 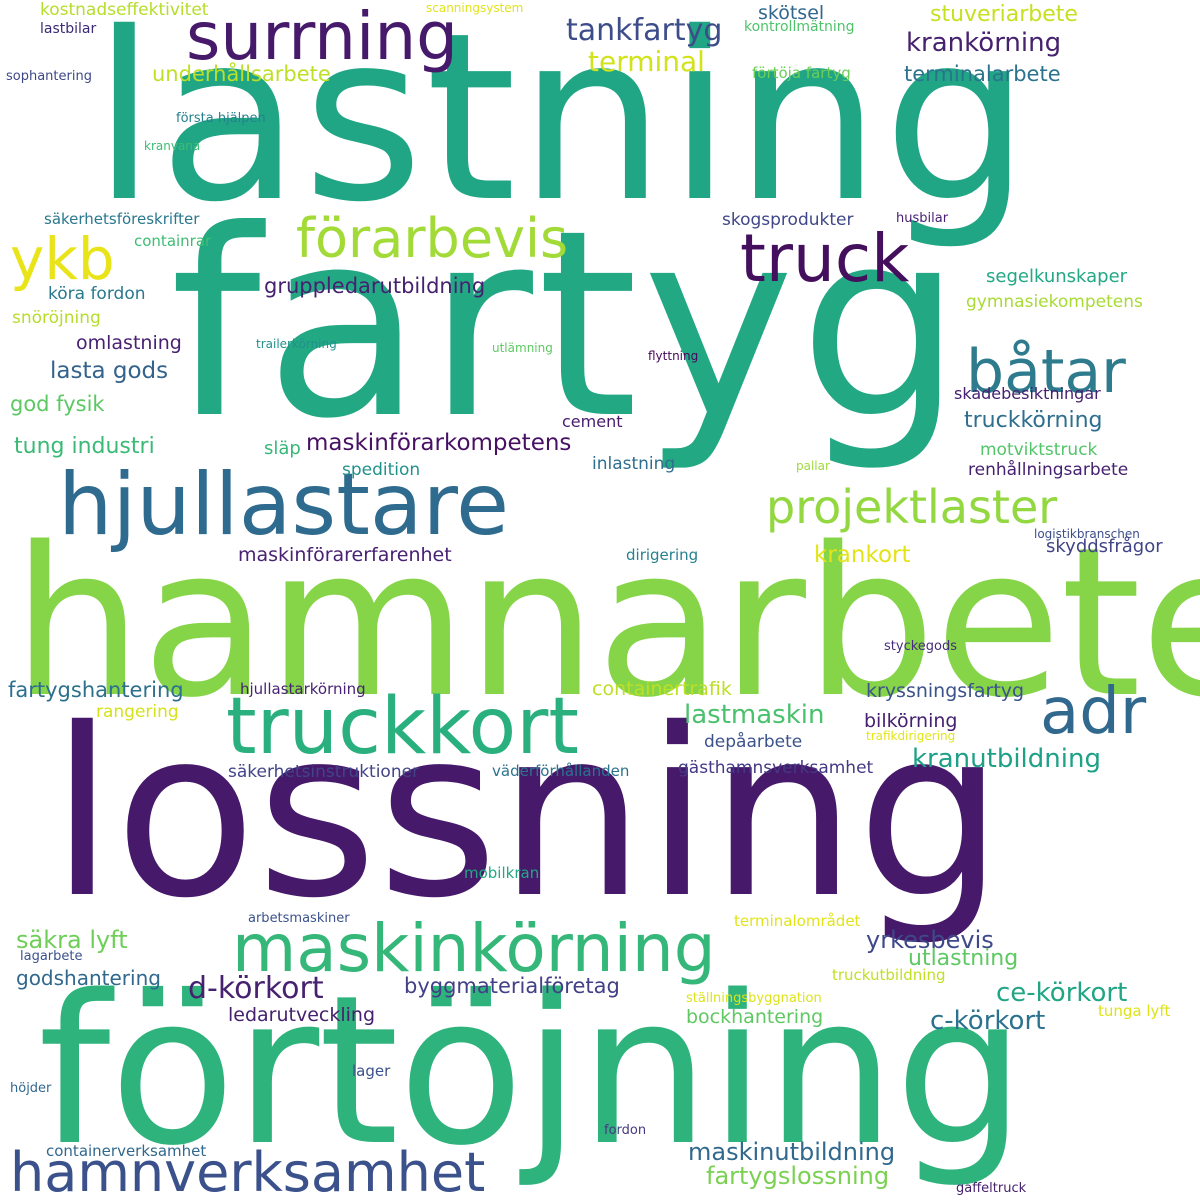 I want to click on word-sakerhetsinstruktioner: säkerhetsinstruktioner, so click(x=324, y=772).